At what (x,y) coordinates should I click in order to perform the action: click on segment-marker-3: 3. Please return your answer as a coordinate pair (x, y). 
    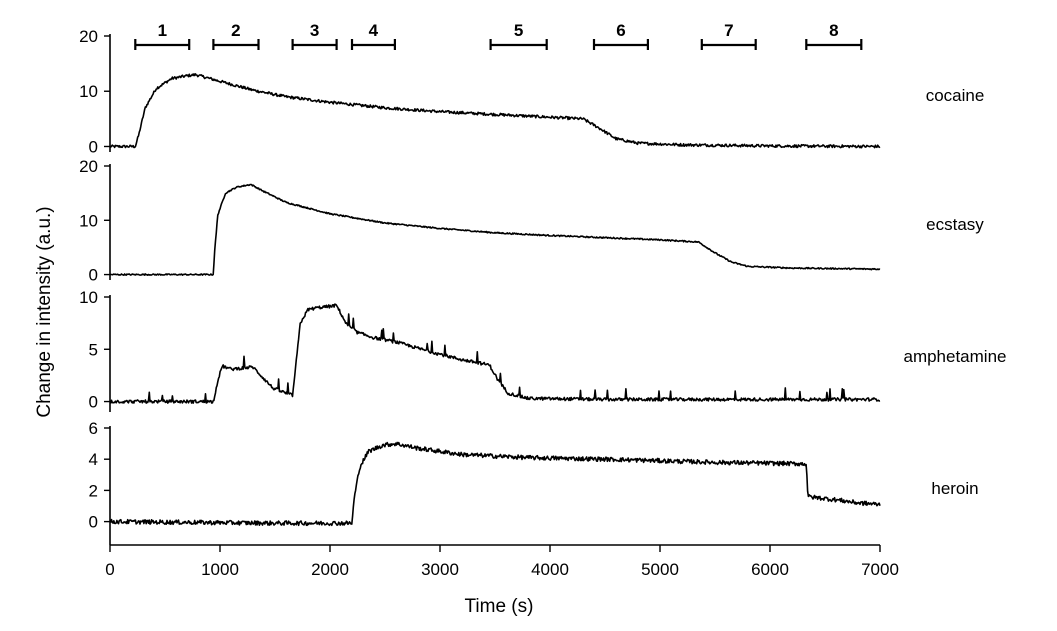
    Looking at the image, I should click on (314, 35).